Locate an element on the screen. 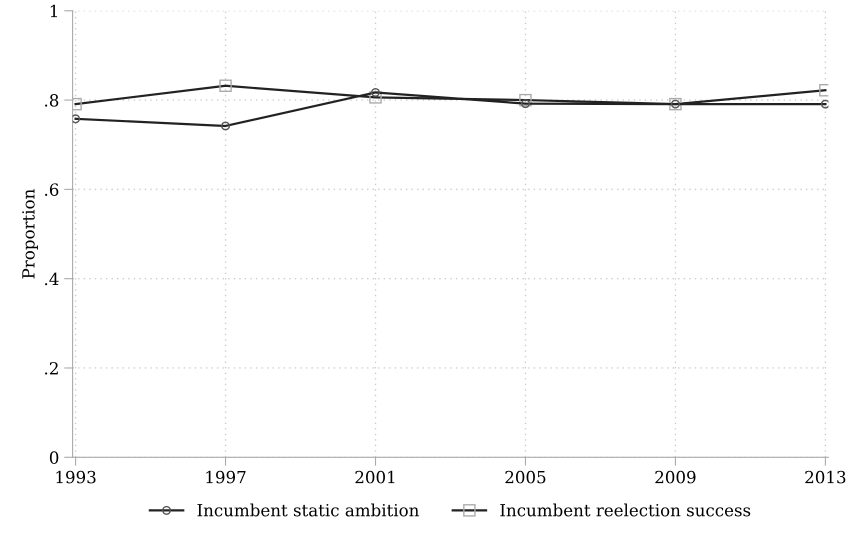 The width and height of the screenshot is (854, 538). x-tick-label: 1997 is located at coordinates (226, 477).